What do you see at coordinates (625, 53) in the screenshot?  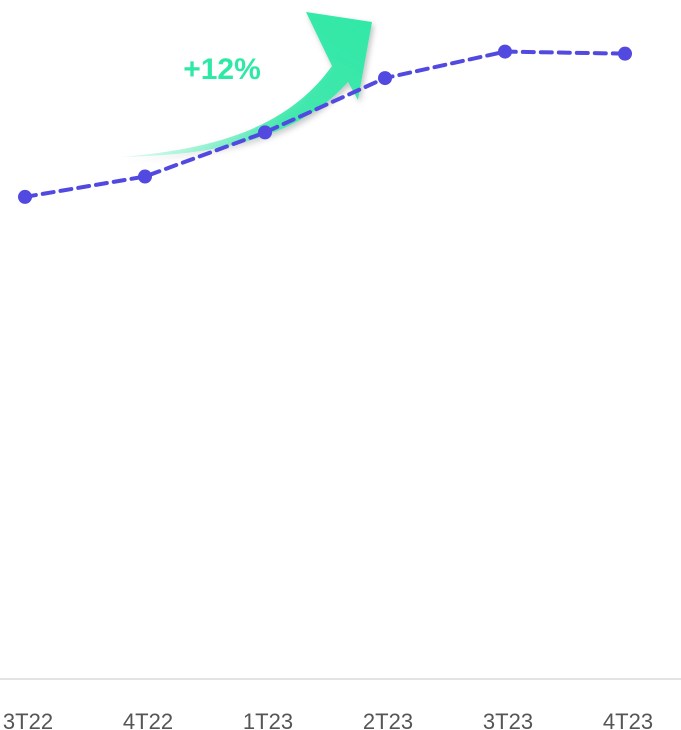 I see `data-point-4T23` at bounding box center [625, 53].